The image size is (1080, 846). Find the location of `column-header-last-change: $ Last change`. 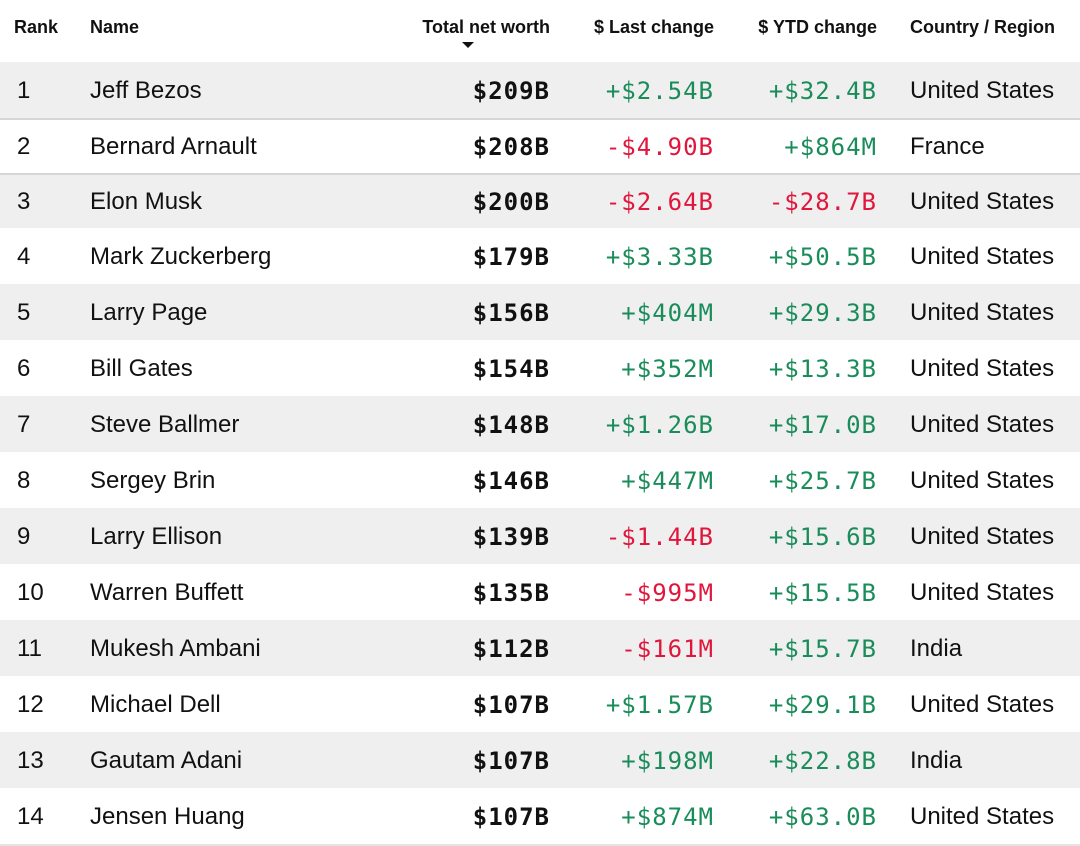

column-header-last-change: $ Last change is located at coordinates (653, 27).